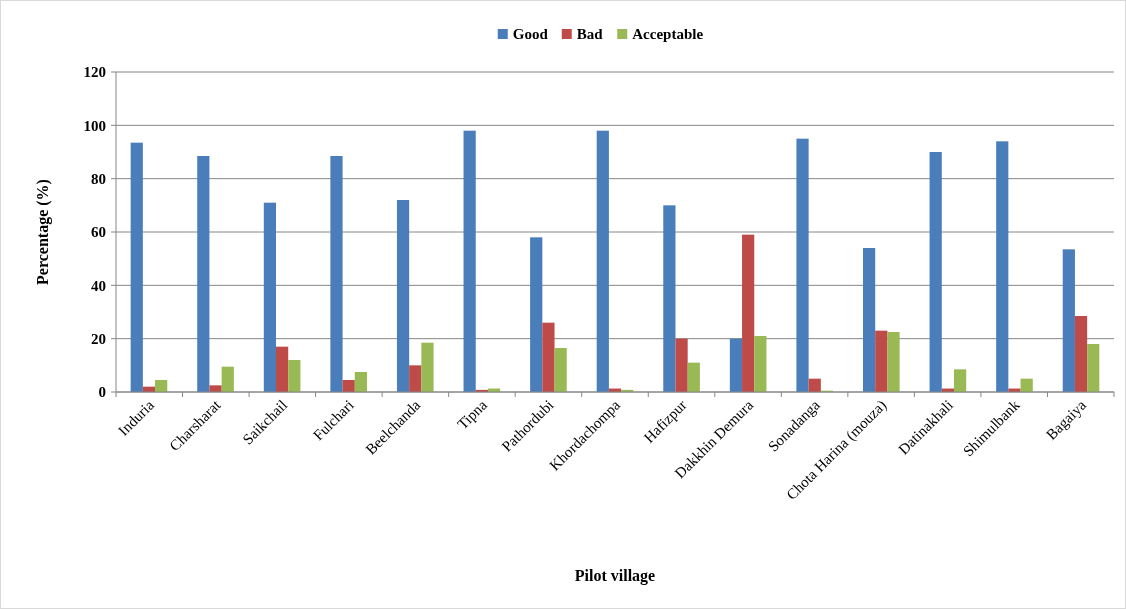 This screenshot has height=609, width=1126. What do you see at coordinates (98, 178) in the screenshot?
I see `y-tick-label: 80` at bounding box center [98, 178].